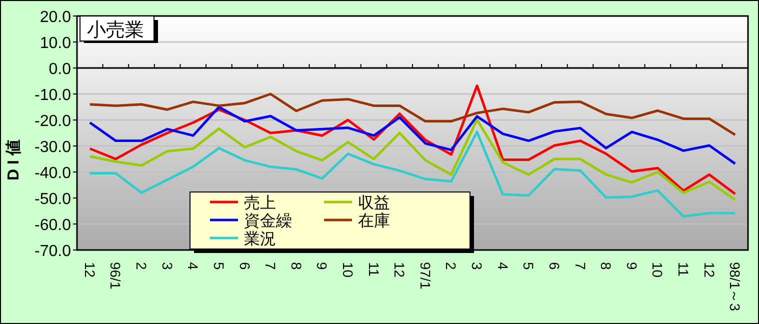 The height and width of the screenshot is (324, 759). What do you see at coordinates (735, 287) in the screenshot?
I see `x-tick-label: 98/1～3` at bounding box center [735, 287].